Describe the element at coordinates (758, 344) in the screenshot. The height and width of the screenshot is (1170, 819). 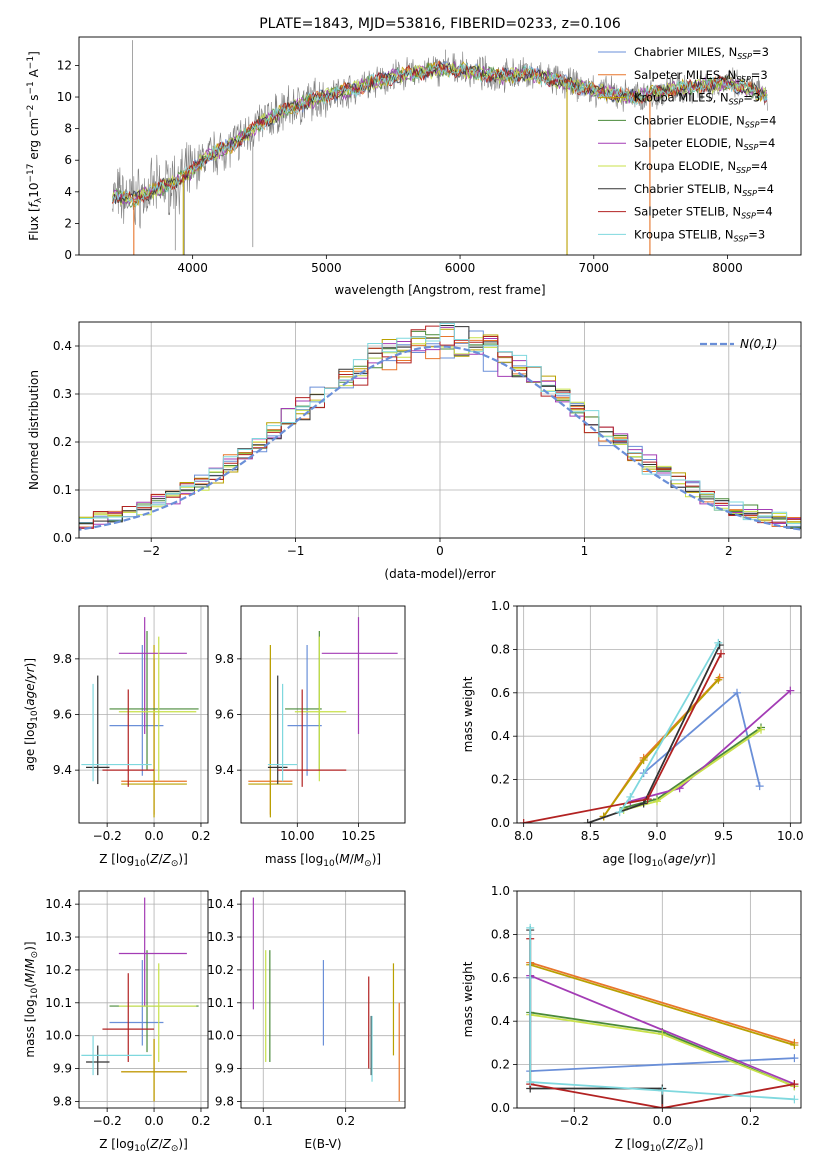
I see `legend-gaussian-label: N(0,1)` at that location.